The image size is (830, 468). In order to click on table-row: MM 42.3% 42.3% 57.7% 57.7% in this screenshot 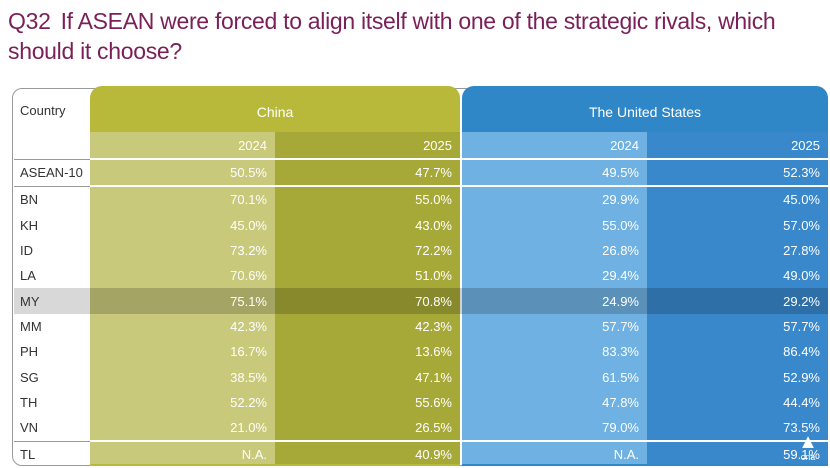, I will do `click(421, 326)`.